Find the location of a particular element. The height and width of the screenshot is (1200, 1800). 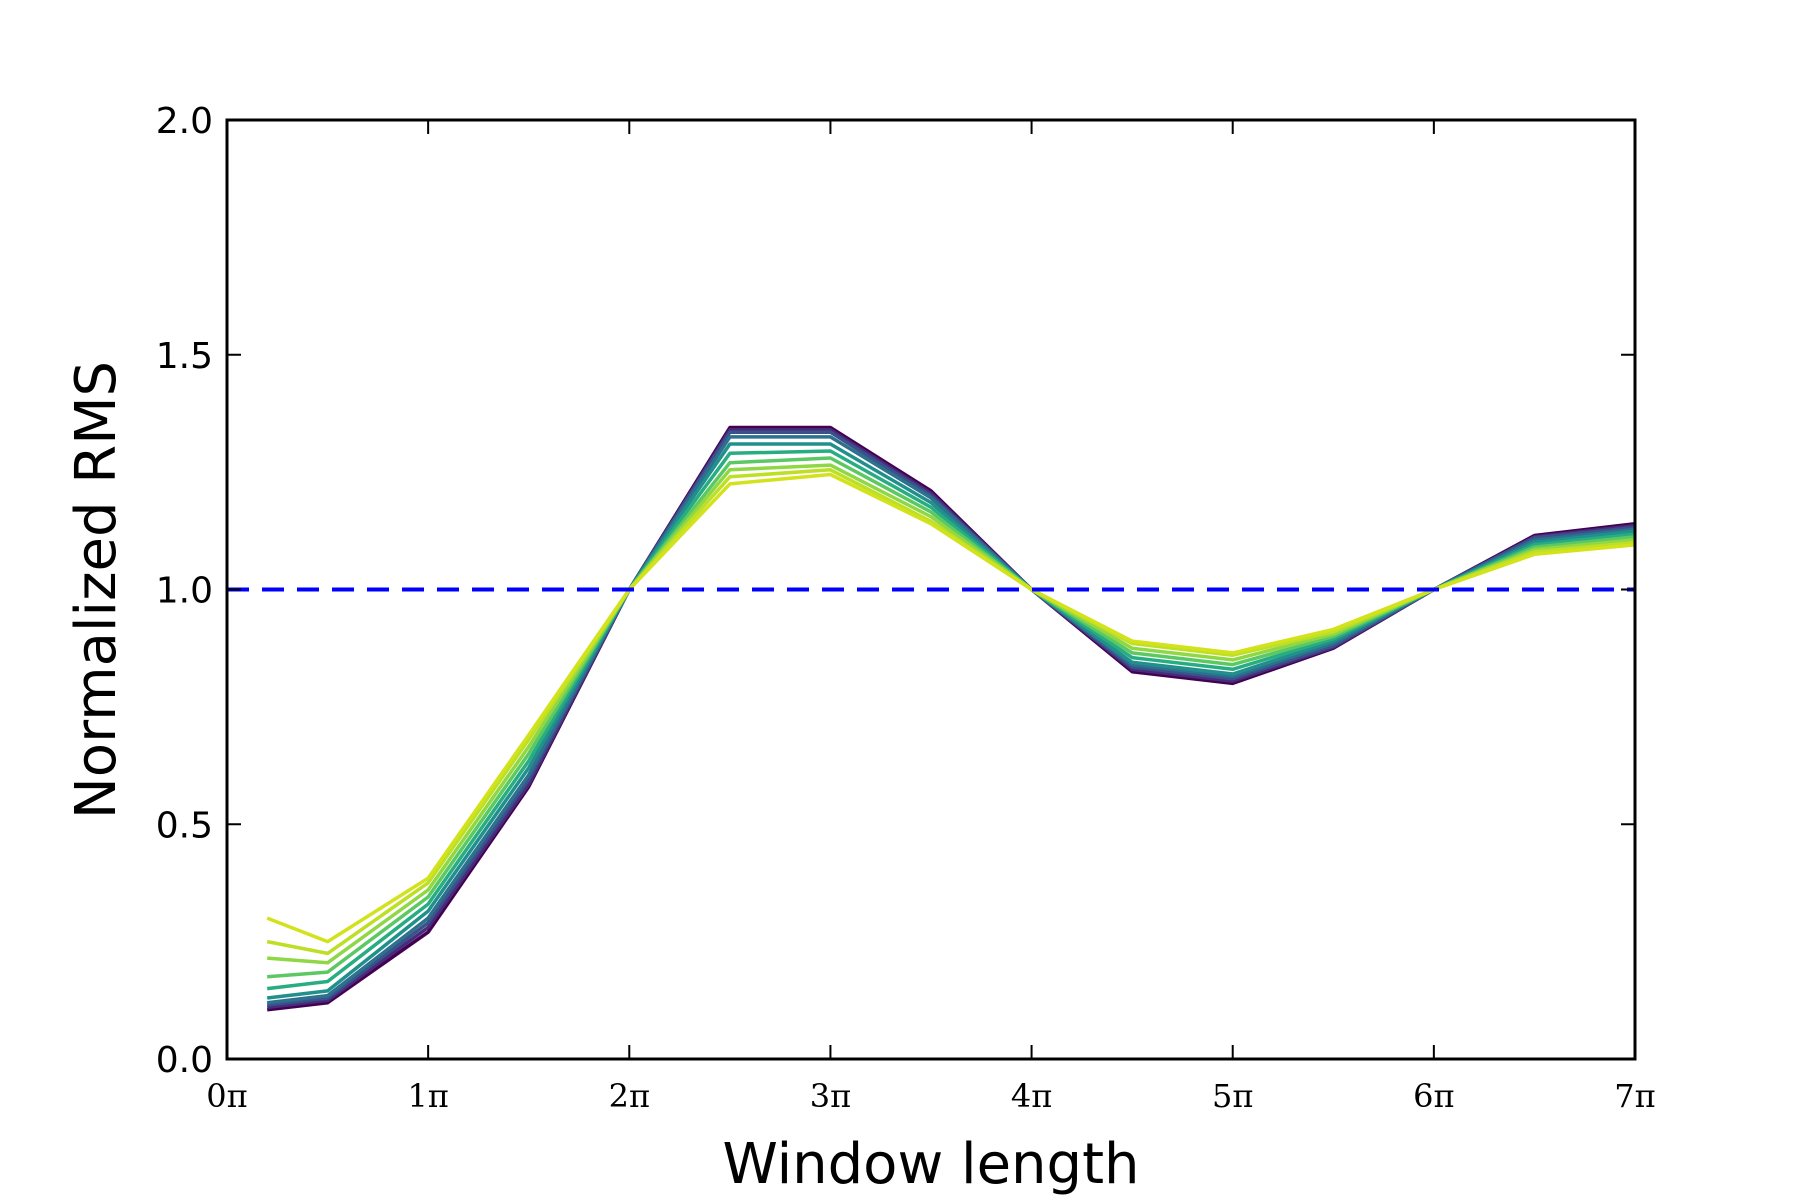

y-tick-label: 1.5 is located at coordinates (184, 356).